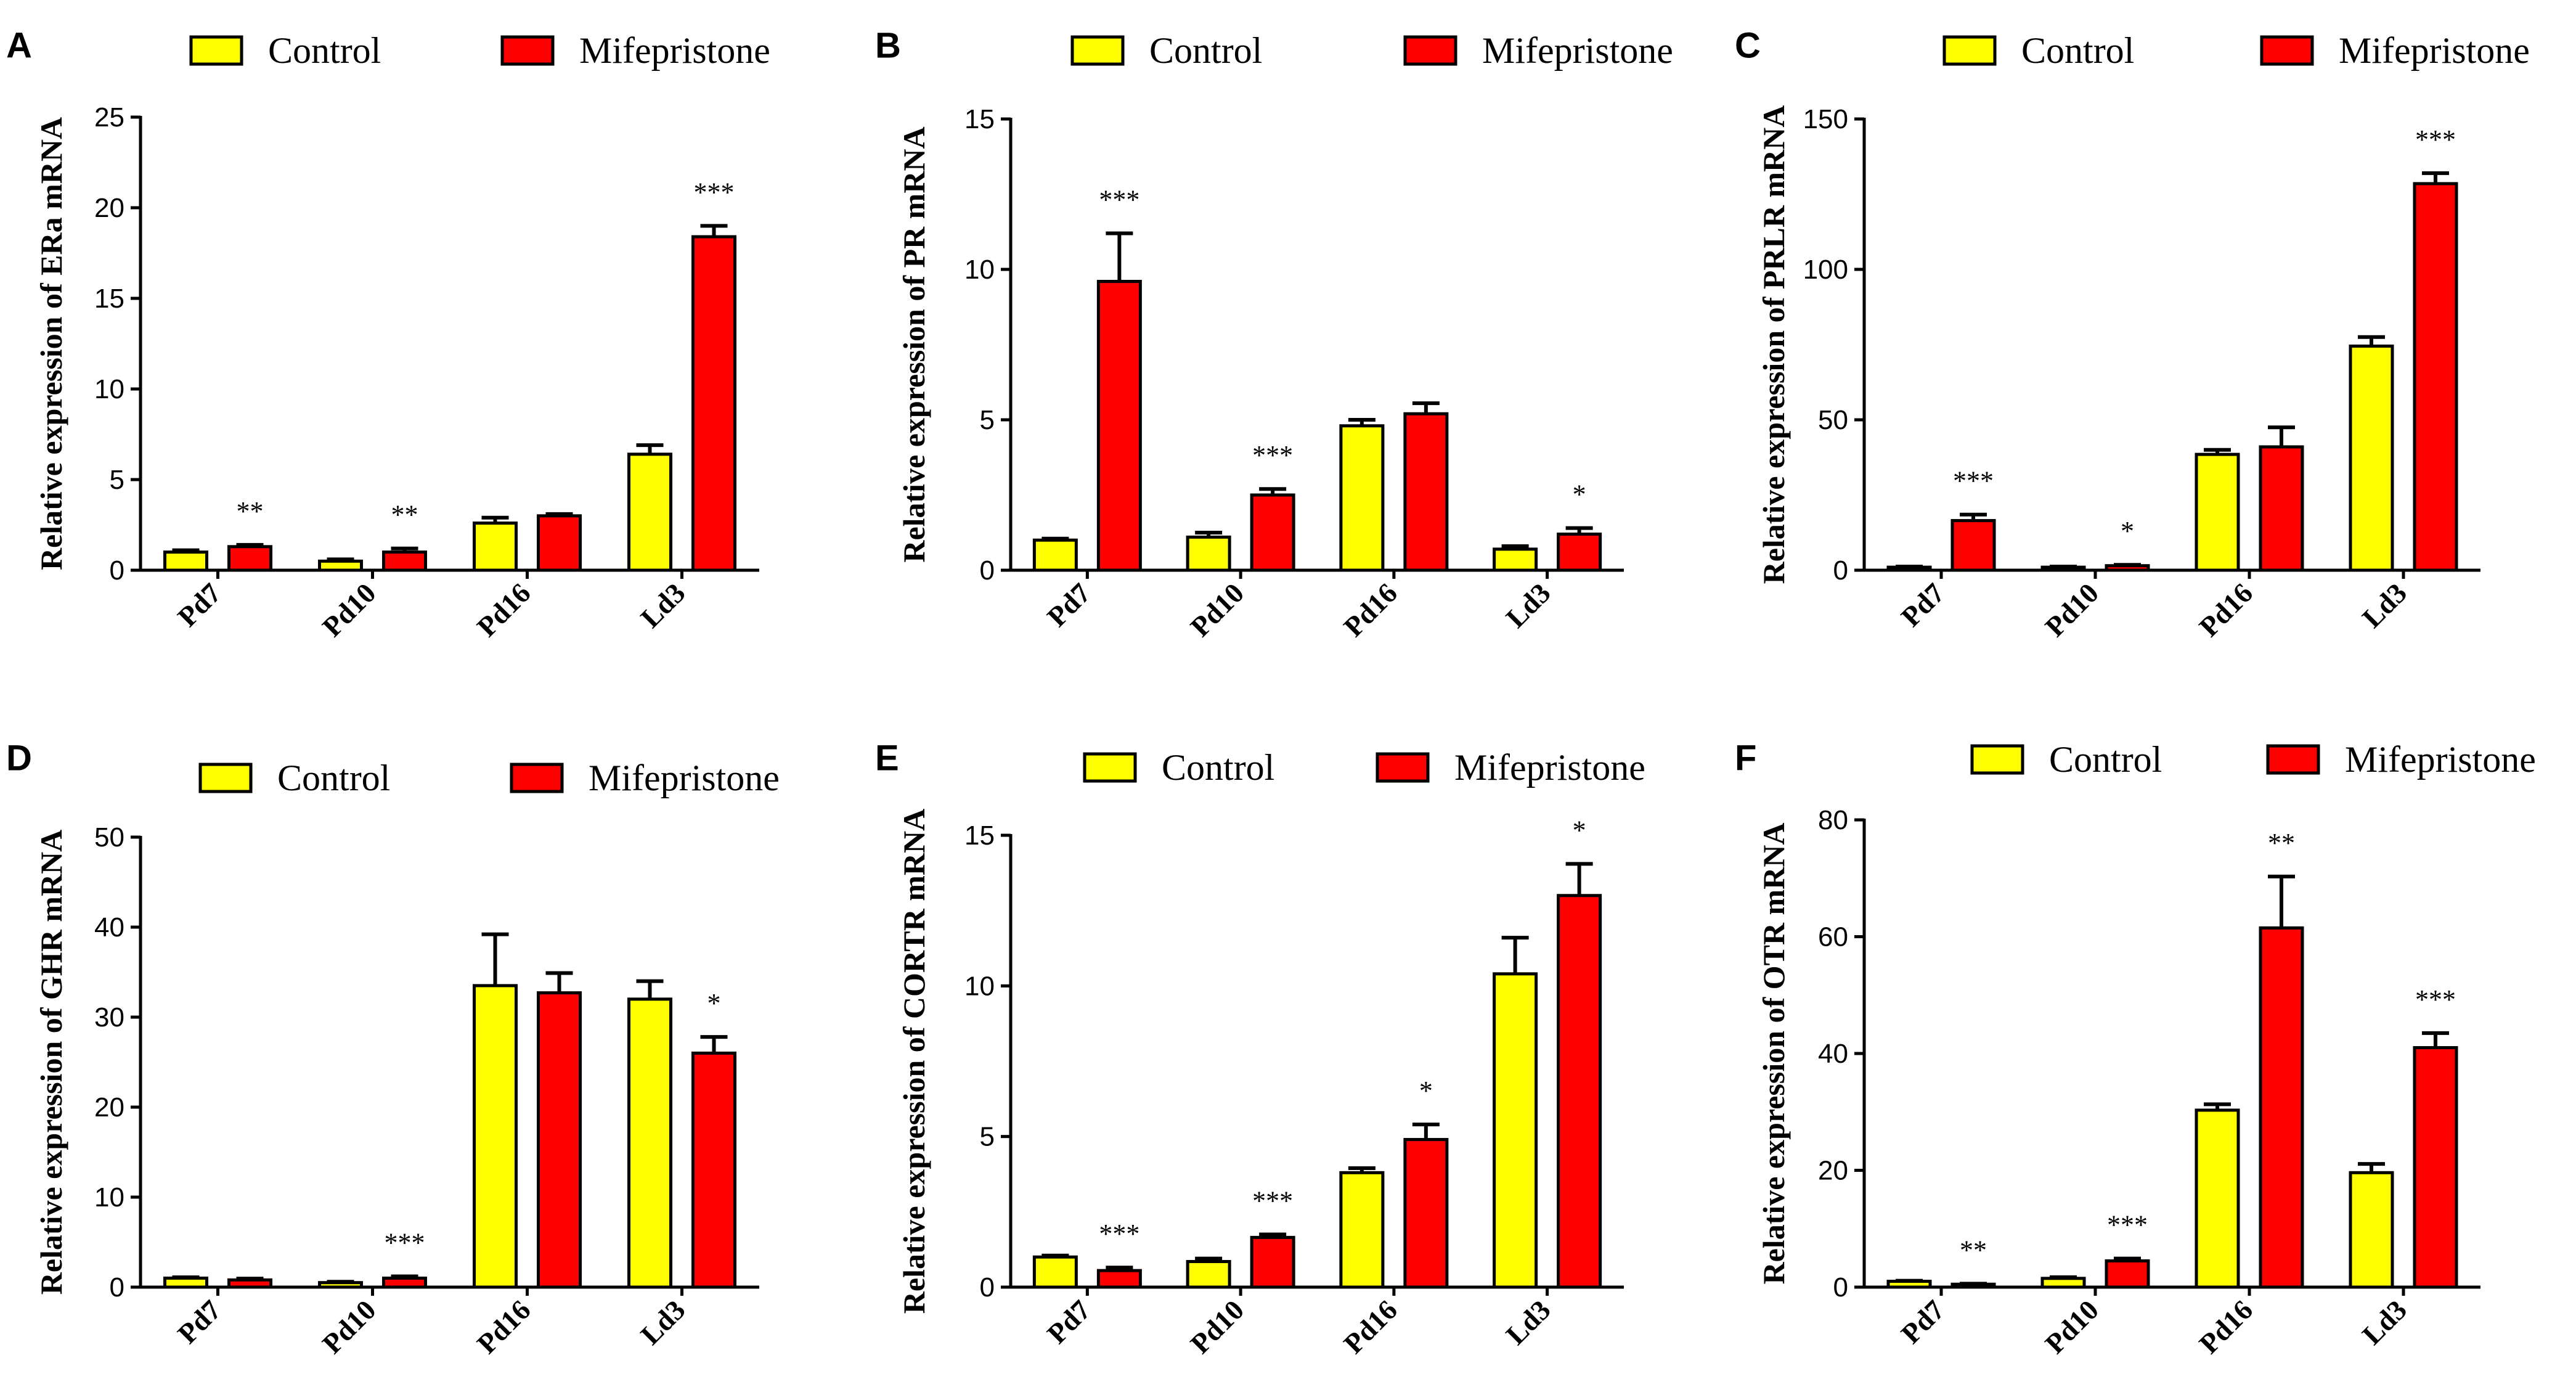  Describe the element at coordinates (1833, 937) in the screenshot. I see `y-tick-label: 60` at that location.